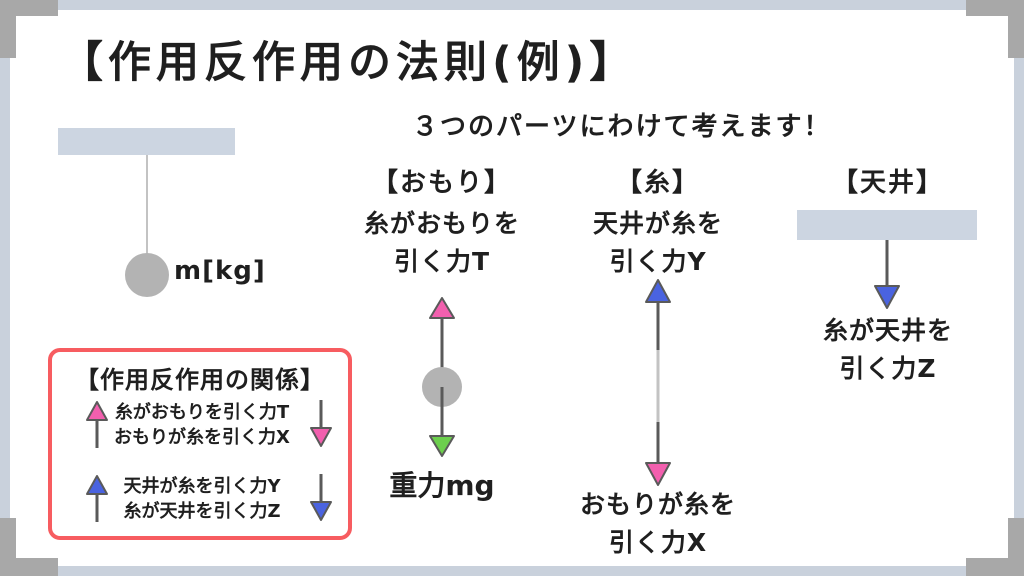 This screenshot has width=1024, height=576. Describe the element at coordinates (658, 261) in the screenshot. I see `force-y-line2: 引く力Y` at that location.